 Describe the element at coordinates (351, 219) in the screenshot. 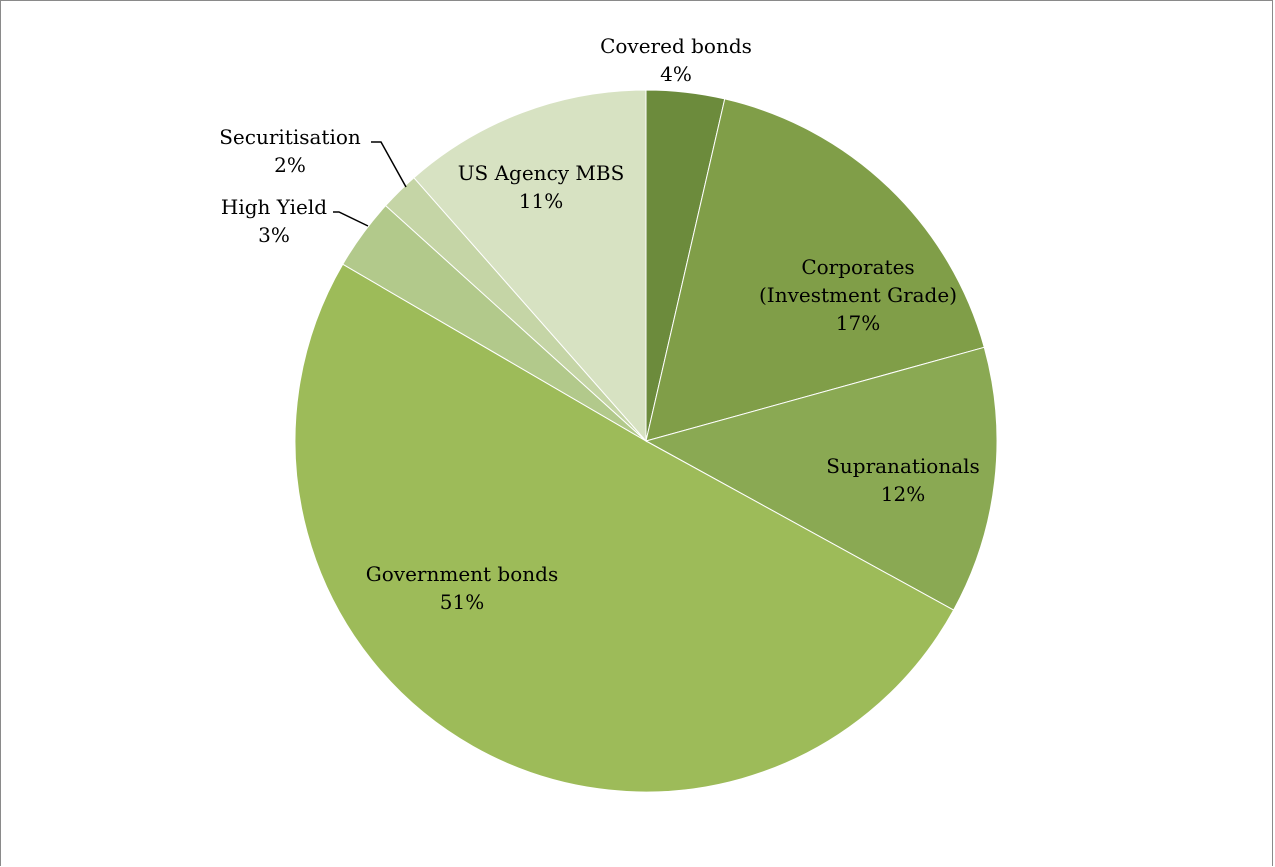

I see `leader-line-high-yield` at that location.